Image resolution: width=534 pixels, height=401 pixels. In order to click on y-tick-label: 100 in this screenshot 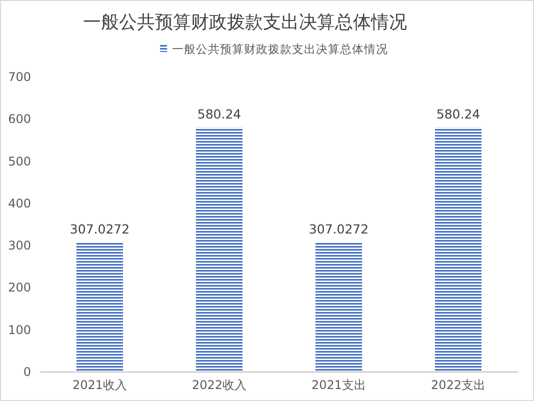, I will do `click(19, 329)`.